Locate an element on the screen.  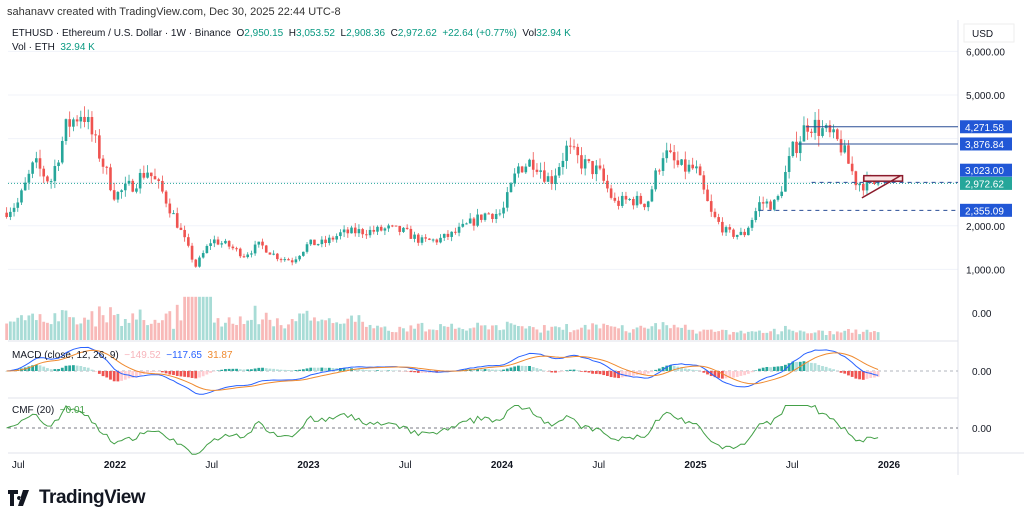
price-axis-tick: 6,000.00 is located at coordinates (985, 52).